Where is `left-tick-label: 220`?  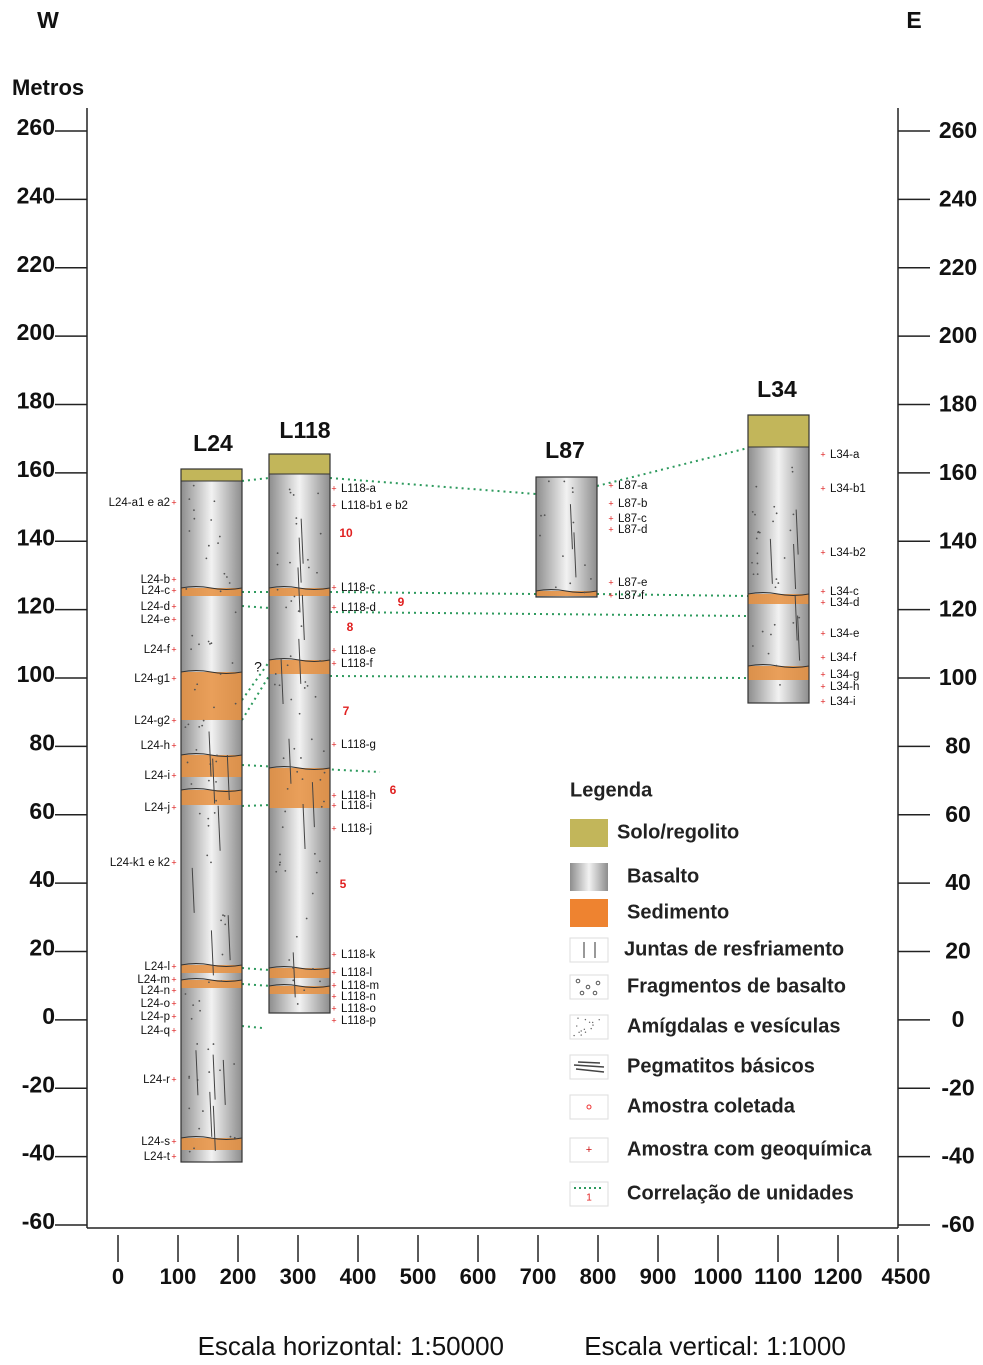
left-tick-label: 220 is located at coordinates (36, 264).